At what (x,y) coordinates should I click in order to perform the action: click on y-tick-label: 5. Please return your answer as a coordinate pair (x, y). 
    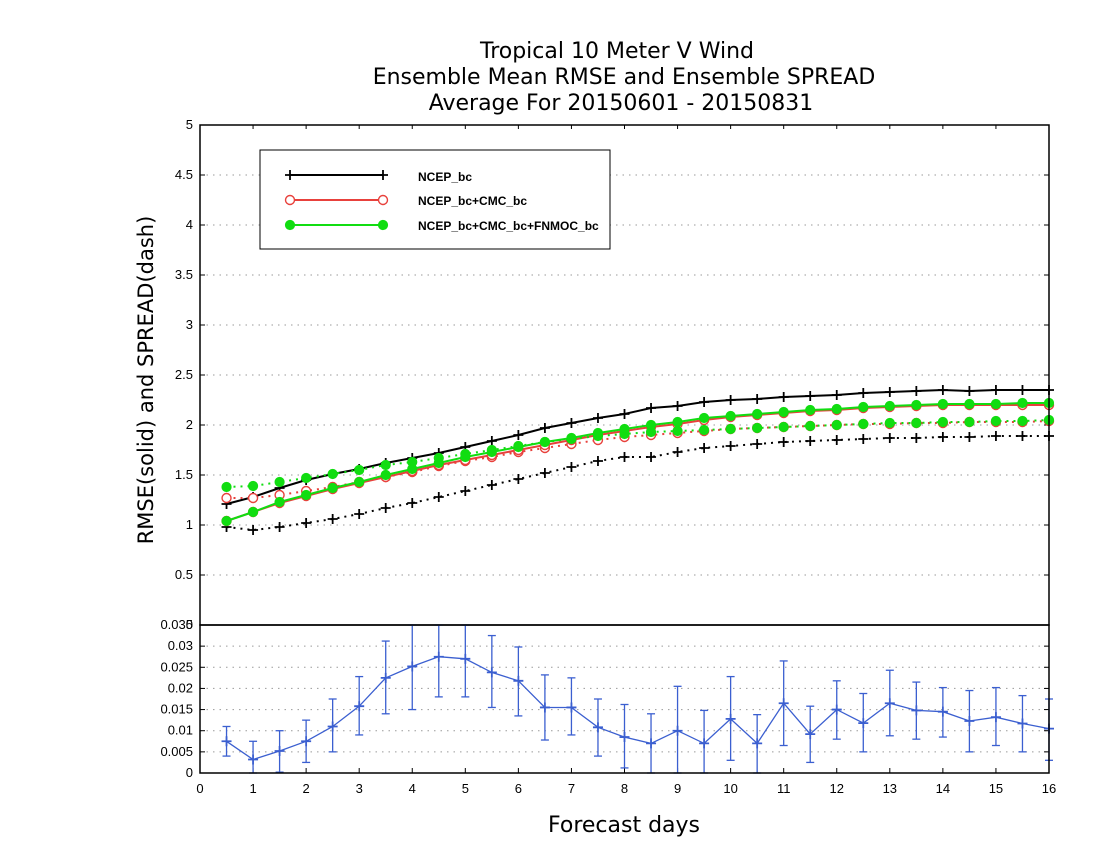
    Looking at the image, I should click on (189, 124).